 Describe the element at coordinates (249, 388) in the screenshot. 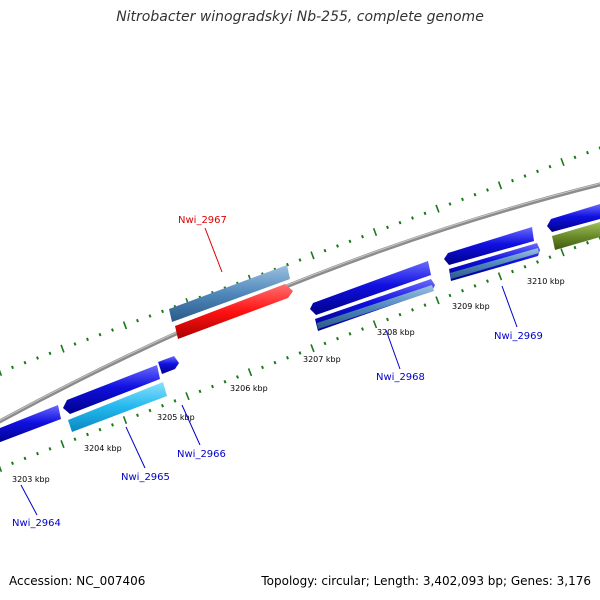

I see `kbp-label-3206: 3206 kbp` at that location.